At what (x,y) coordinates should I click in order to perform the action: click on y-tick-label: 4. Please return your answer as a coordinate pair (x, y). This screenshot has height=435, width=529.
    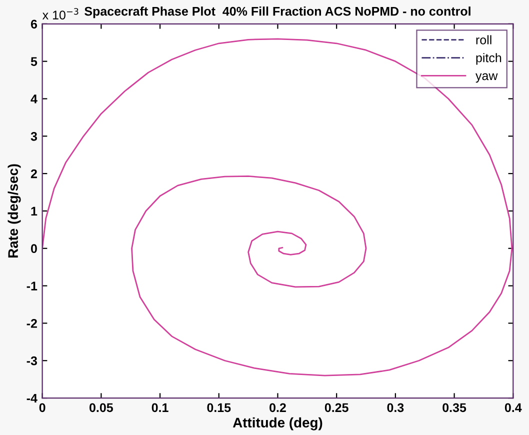
    Looking at the image, I should click on (34, 99).